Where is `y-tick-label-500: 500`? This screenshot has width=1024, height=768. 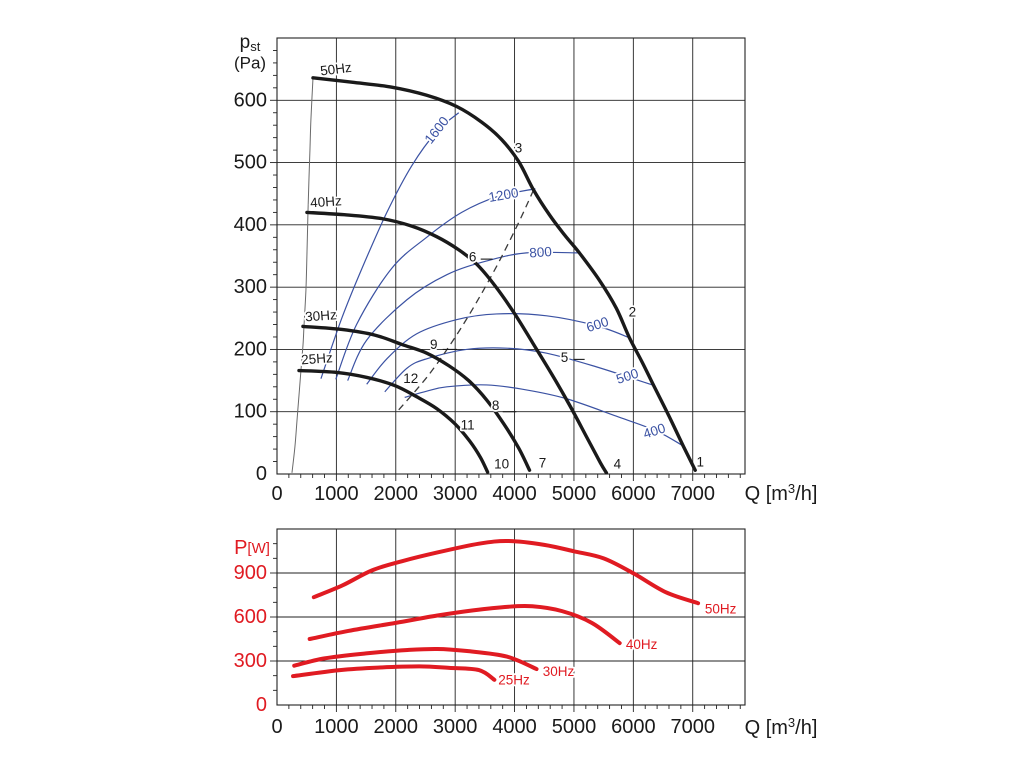
y-tick-label-500: 500 is located at coordinates (250, 163).